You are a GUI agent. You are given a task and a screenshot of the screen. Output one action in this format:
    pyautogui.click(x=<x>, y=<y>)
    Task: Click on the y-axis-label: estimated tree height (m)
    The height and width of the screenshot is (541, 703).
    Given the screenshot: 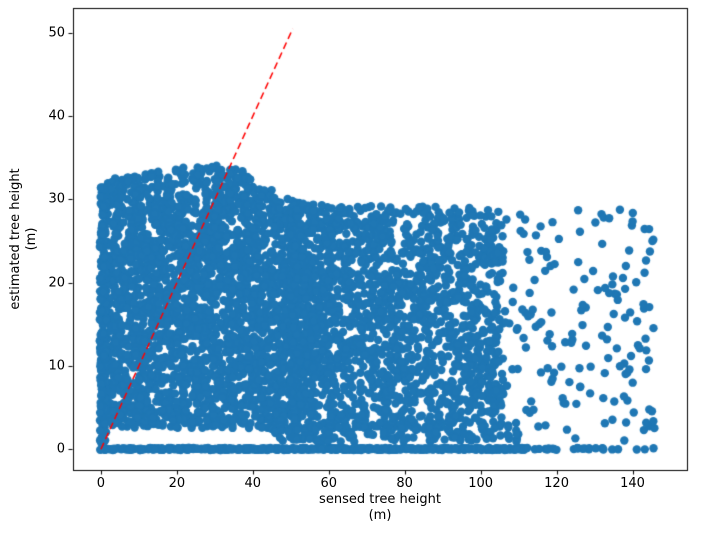 What is the action you would take?
    pyautogui.click(x=23, y=239)
    